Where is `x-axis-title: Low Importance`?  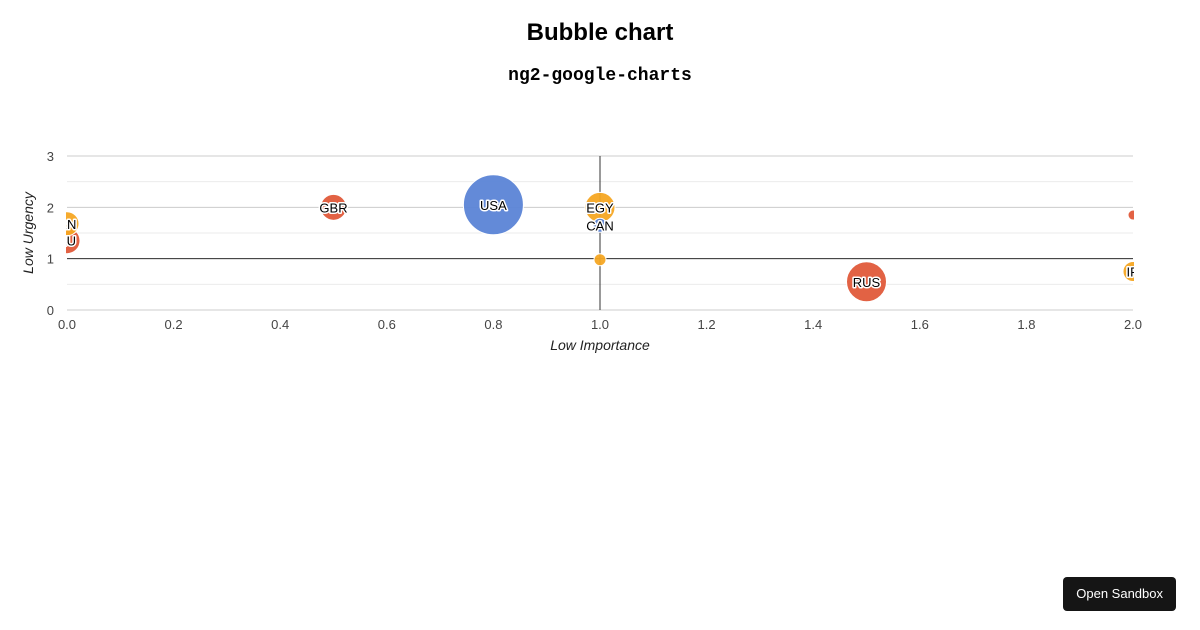
x-axis-title: Low Importance is located at coordinates (600, 345).